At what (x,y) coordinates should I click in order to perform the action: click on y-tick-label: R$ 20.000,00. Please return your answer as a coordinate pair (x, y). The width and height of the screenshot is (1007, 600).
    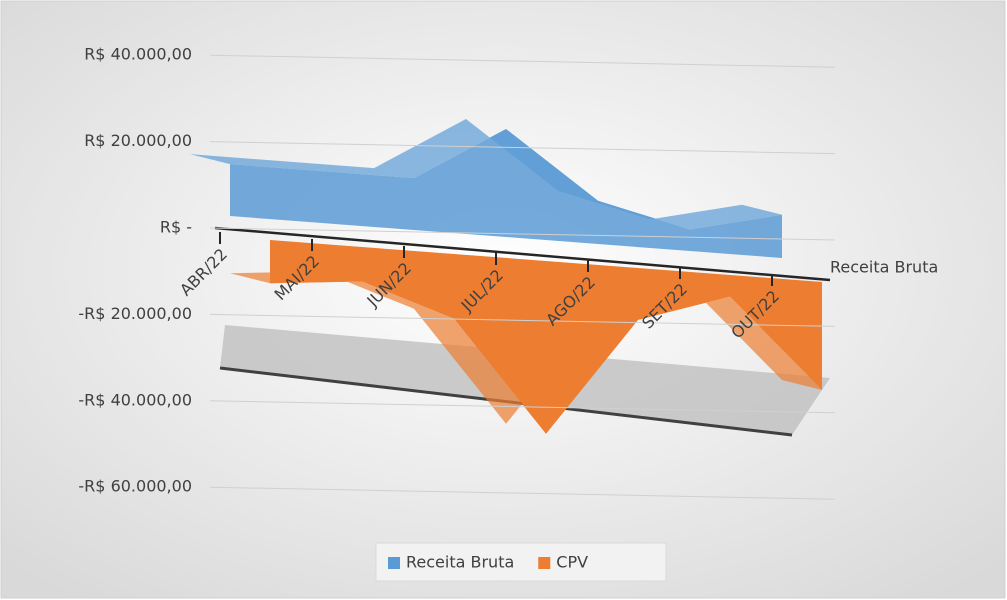
    Looking at the image, I should click on (138, 140).